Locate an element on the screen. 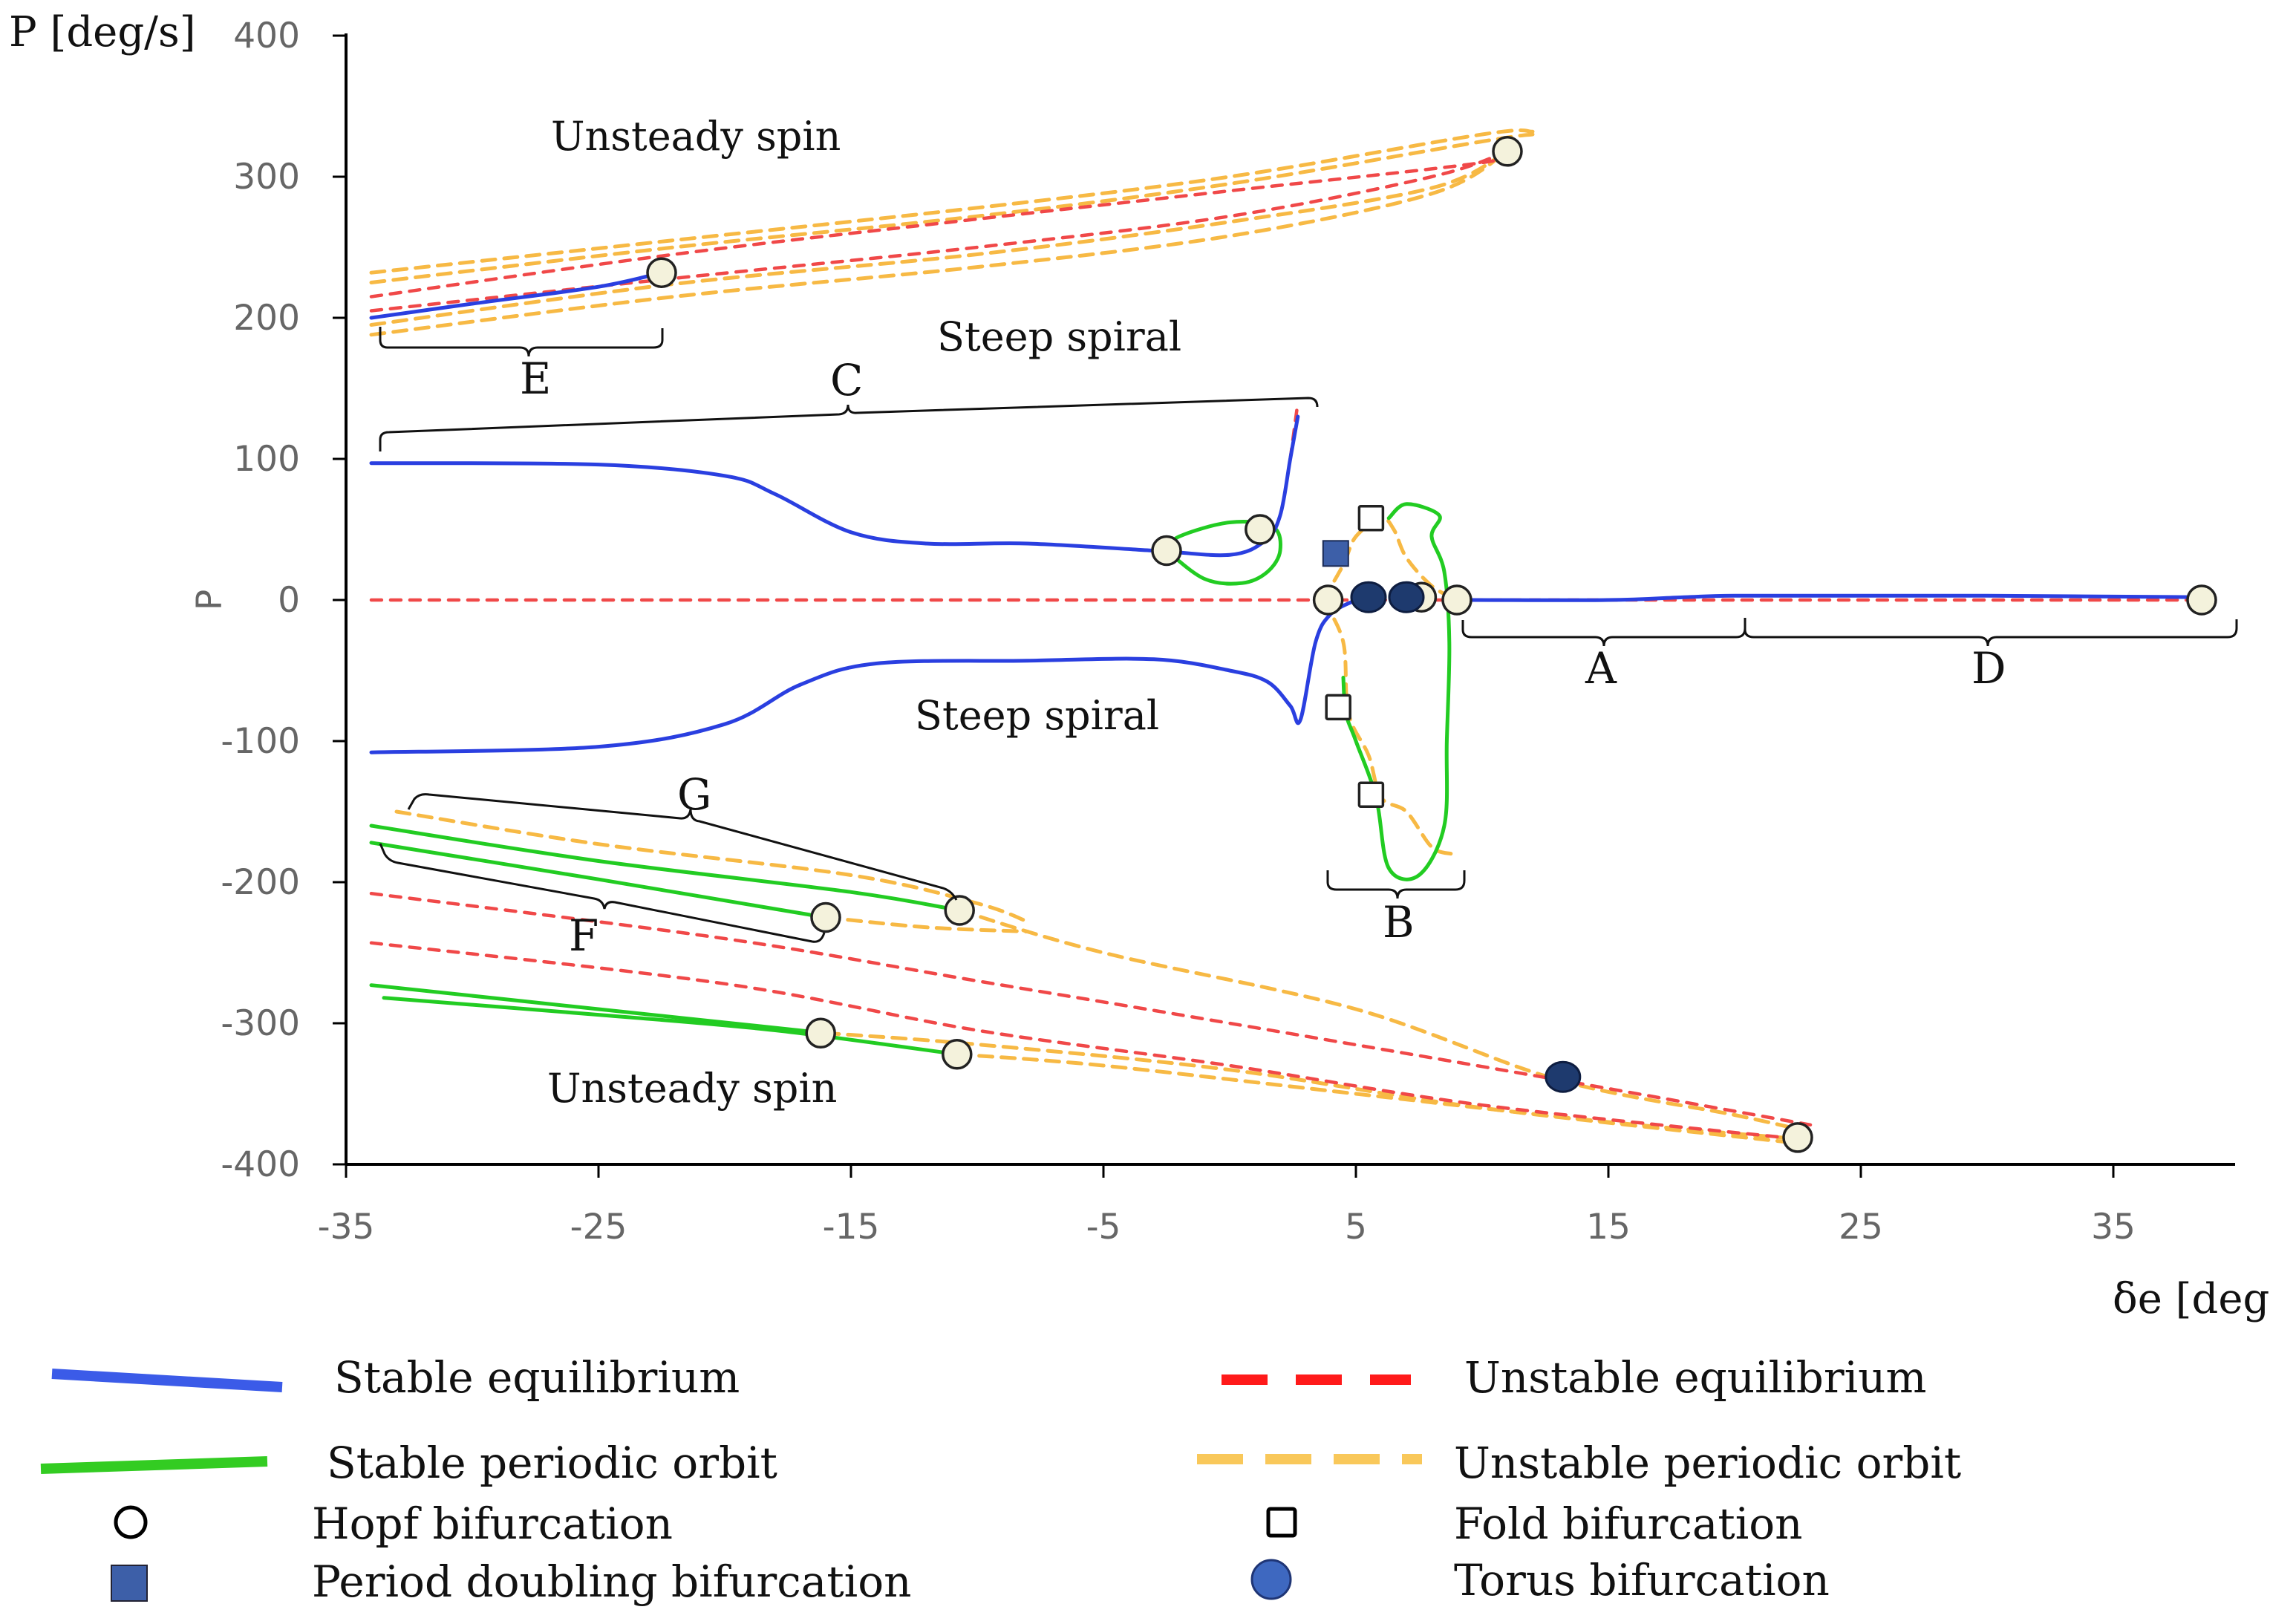 This screenshot has height=1624, width=2270. region-label-G: G is located at coordinates (694, 795).